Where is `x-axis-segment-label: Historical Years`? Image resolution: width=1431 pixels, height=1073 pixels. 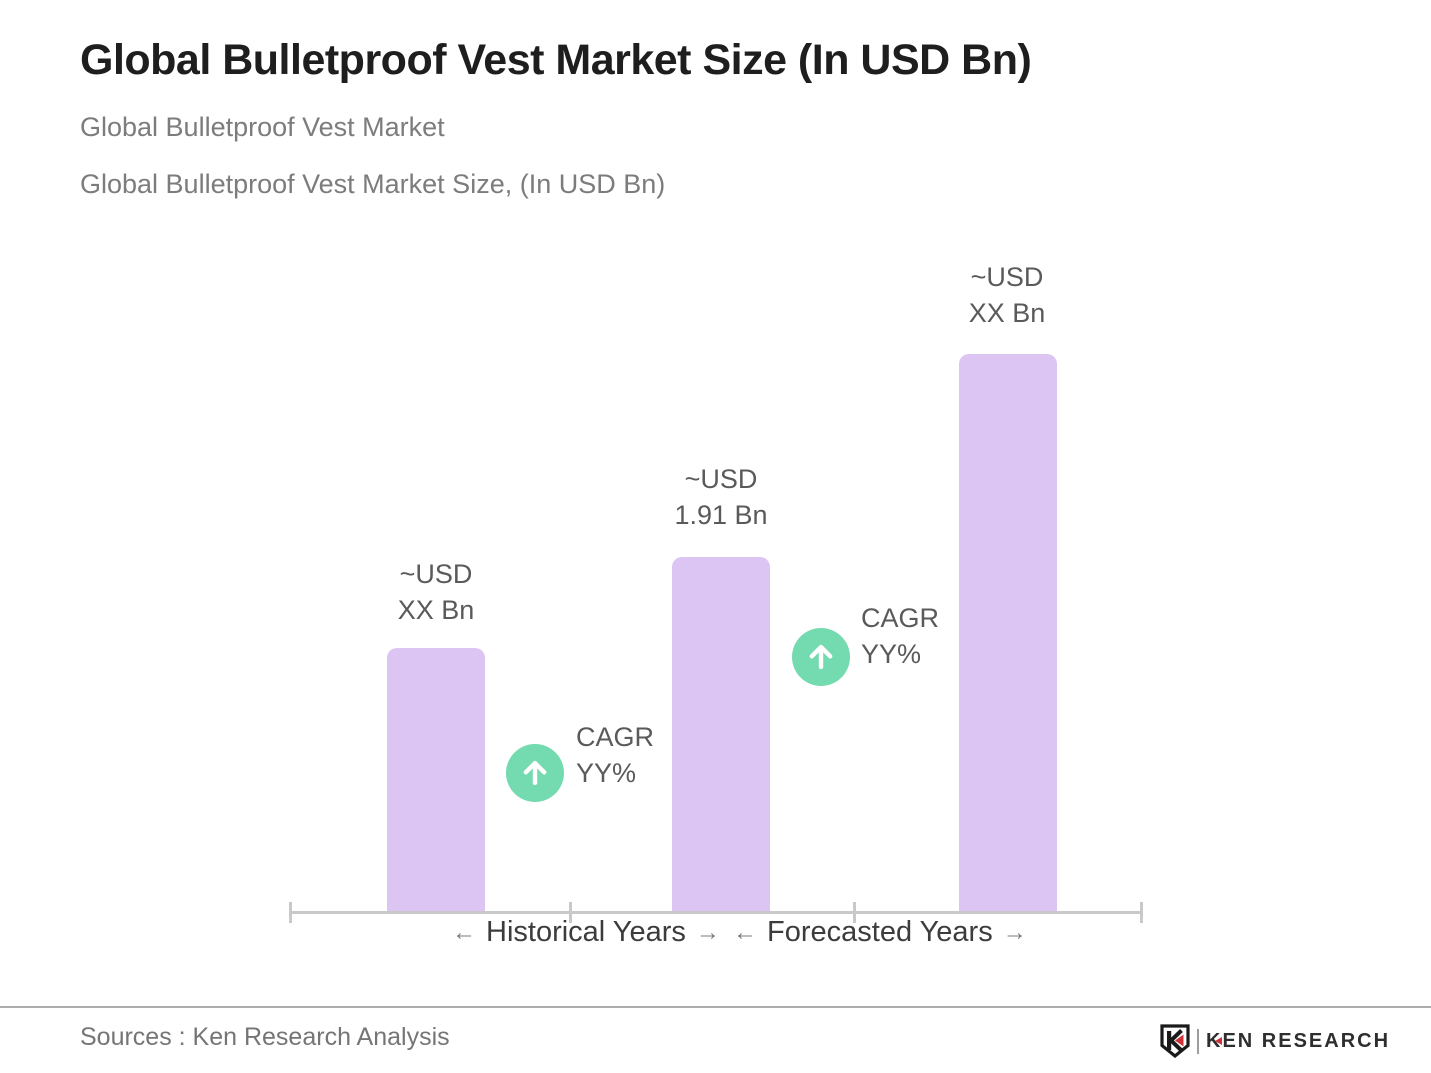 x-axis-segment-label: Historical Years is located at coordinates (586, 932).